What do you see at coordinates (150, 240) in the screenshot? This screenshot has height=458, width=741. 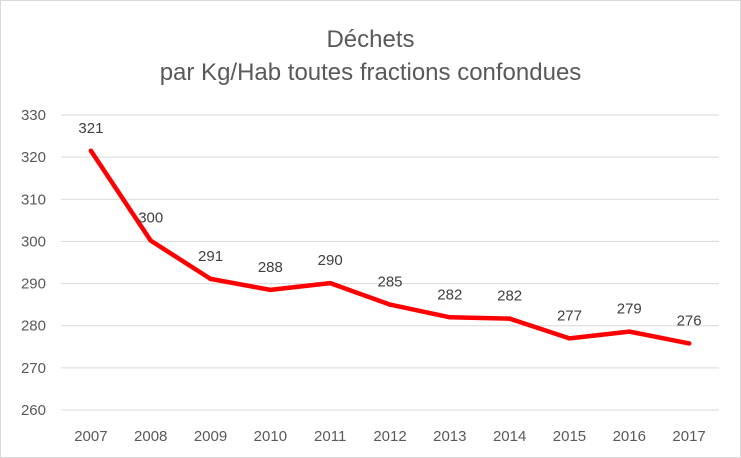 I see `data-point-2008` at bounding box center [150, 240].